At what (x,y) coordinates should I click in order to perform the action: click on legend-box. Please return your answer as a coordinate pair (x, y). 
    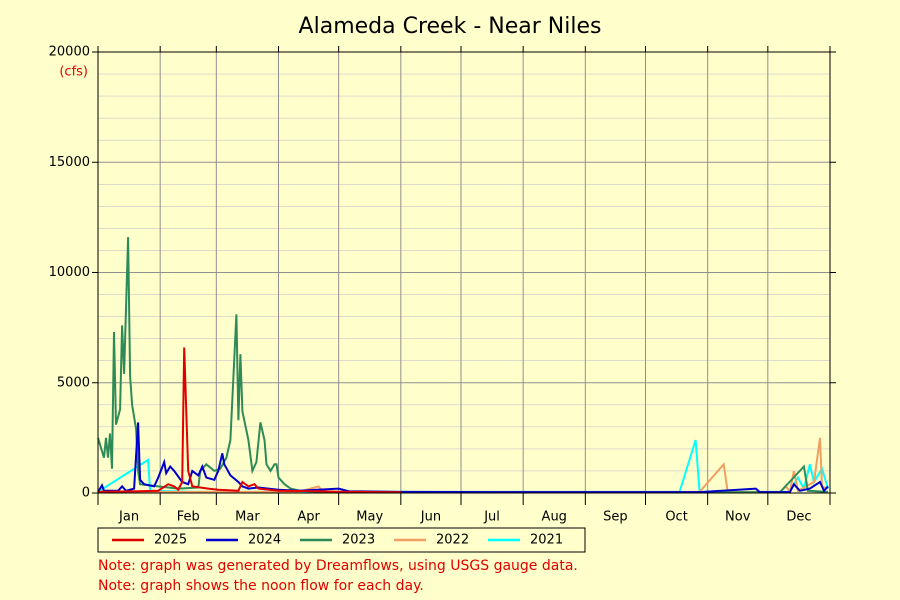
    Looking at the image, I should click on (341, 540).